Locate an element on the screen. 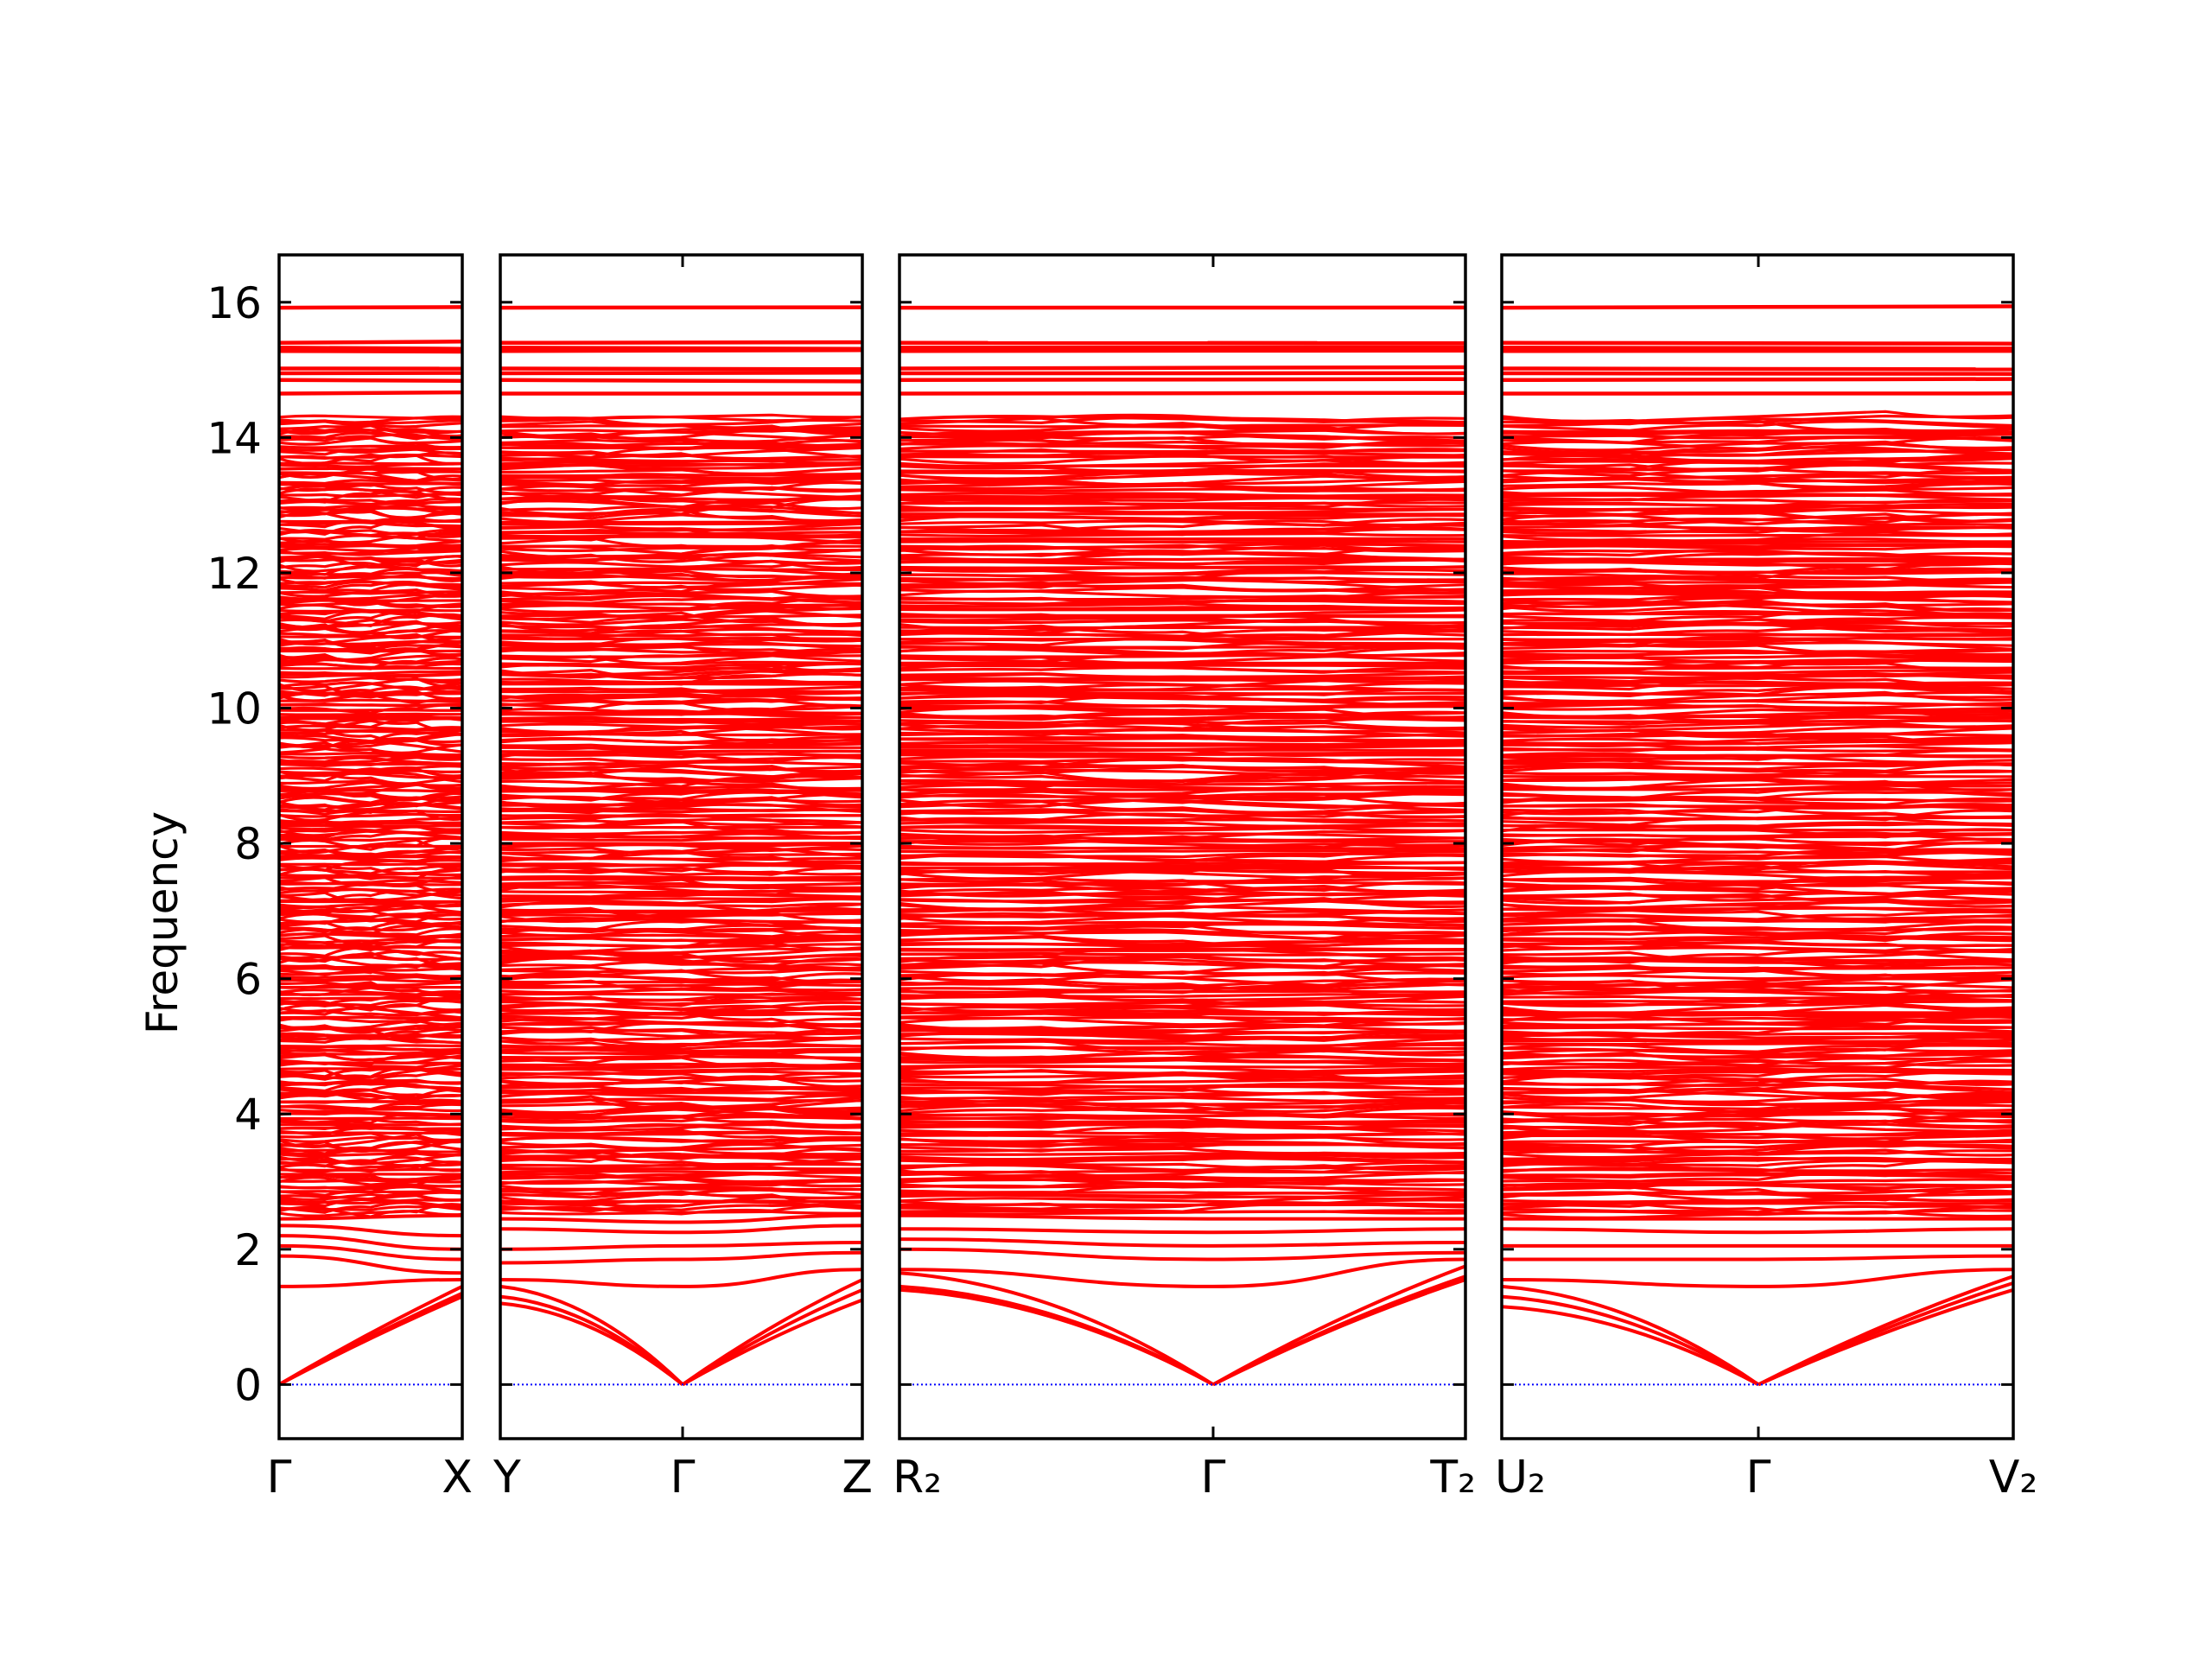 This screenshot has height=1659, width=2212. qpoint-label-3-1: Γ is located at coordinates (1758, 1477).